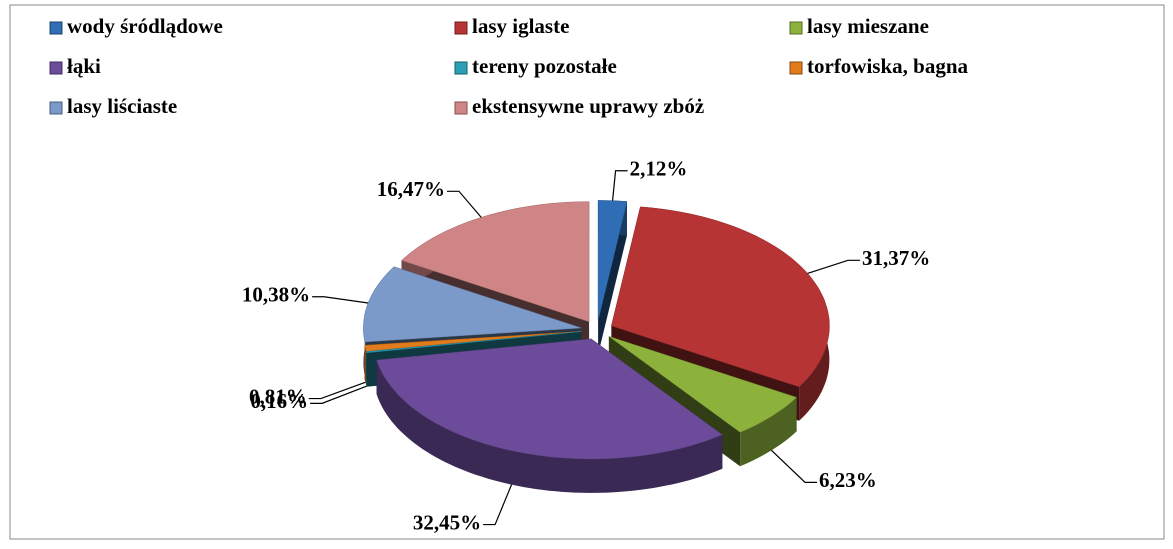  What do you see at coordinates (520, 26) in the screenshot?
I see `legend-label: lasy iglaste` at bounding box center [520, 26].